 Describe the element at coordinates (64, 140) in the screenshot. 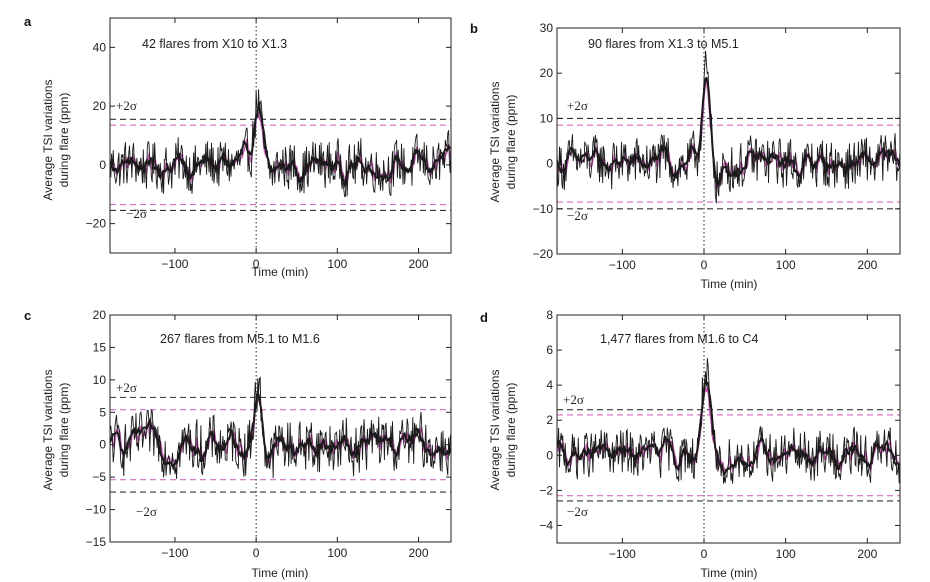

I see `y-axis-label-a-line2: during flare (ppm)` at that location.